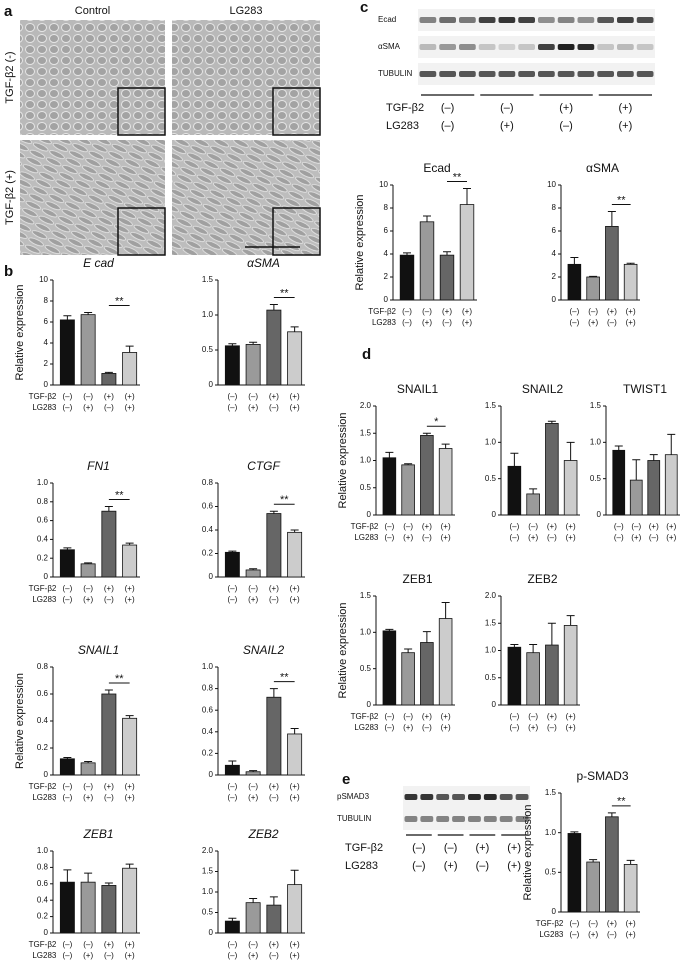 The height and width of the screenshot is (964, 685). Describe the element at coordinates (645, 389) in the screenshot. I see `chart-title: TWIST1` at that location.